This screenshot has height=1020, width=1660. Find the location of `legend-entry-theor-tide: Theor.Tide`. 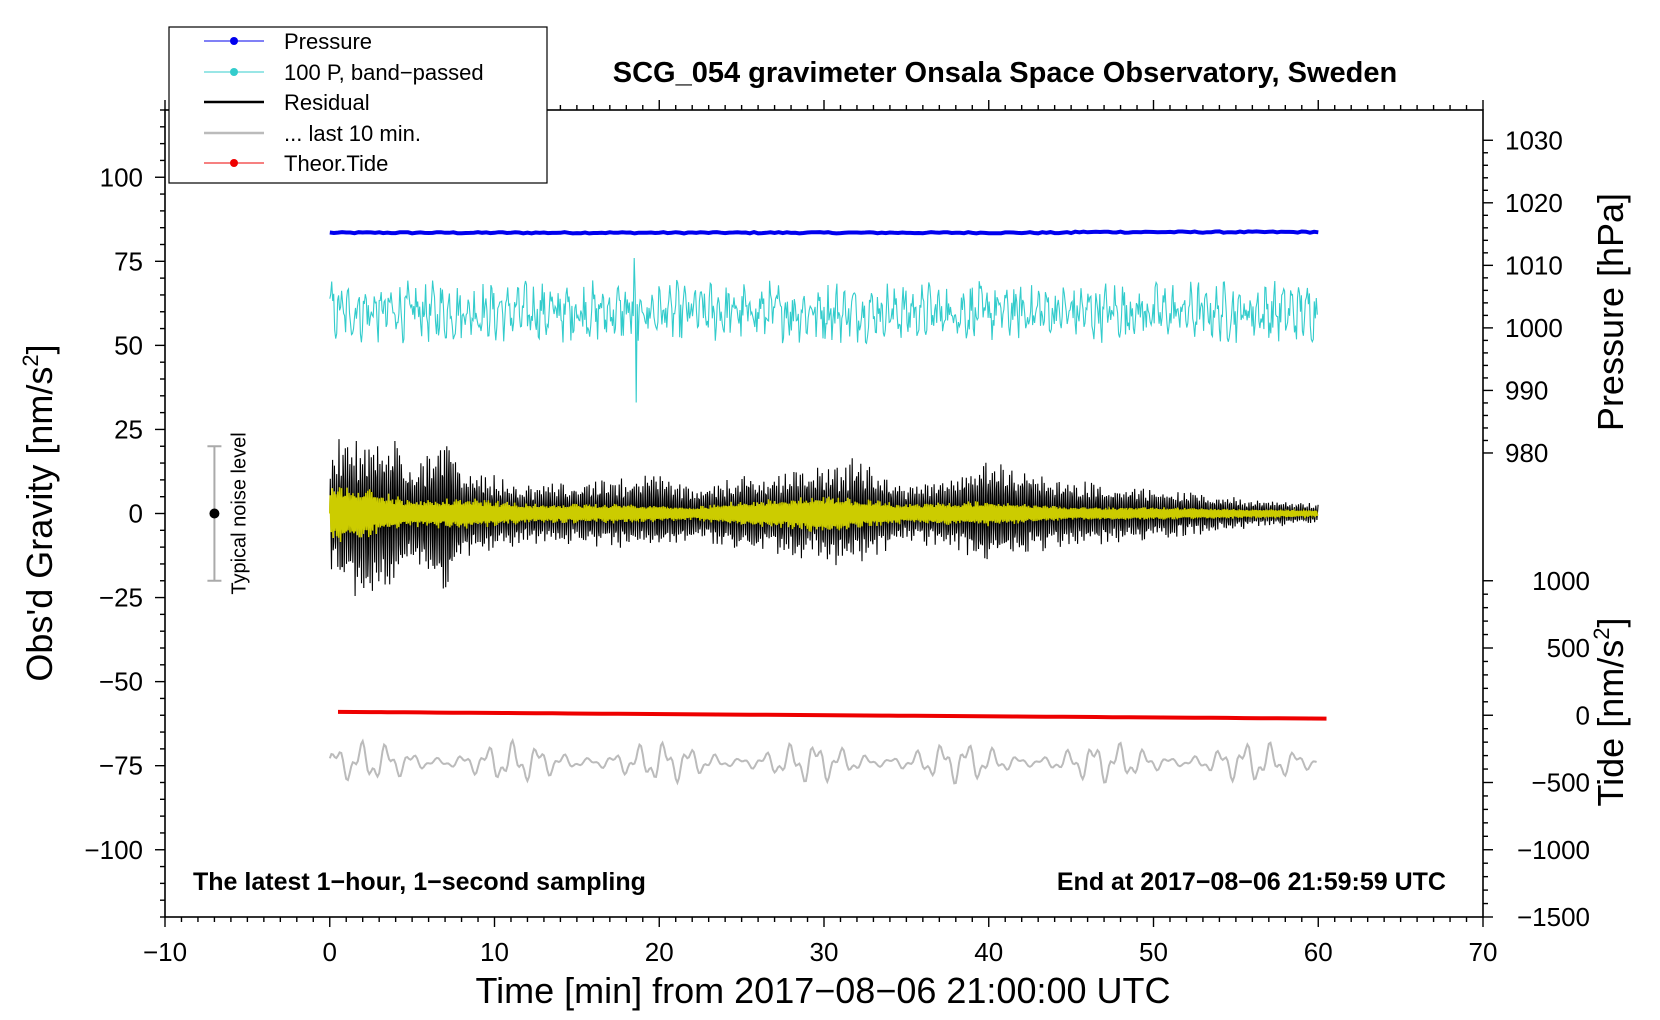

legend-entry-theor-tide: Theor.Tide is located at coordinates (296, 163).